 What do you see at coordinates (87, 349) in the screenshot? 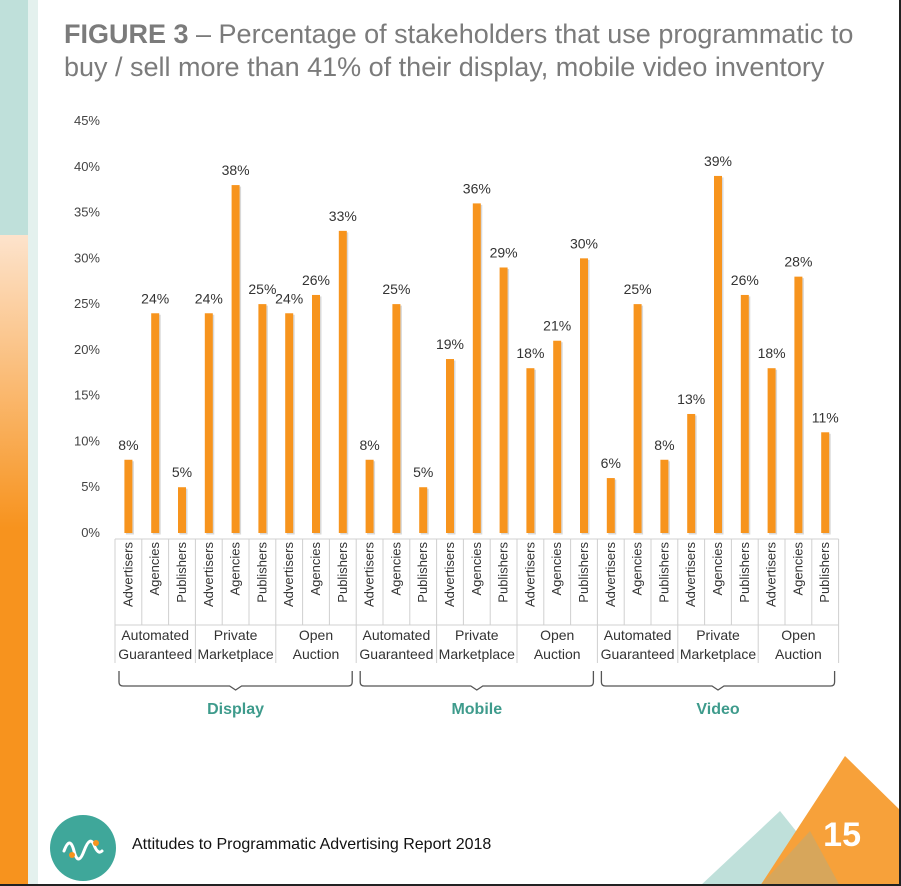
I see `y-tick-label: 20%` at bounding box center [87, 349].